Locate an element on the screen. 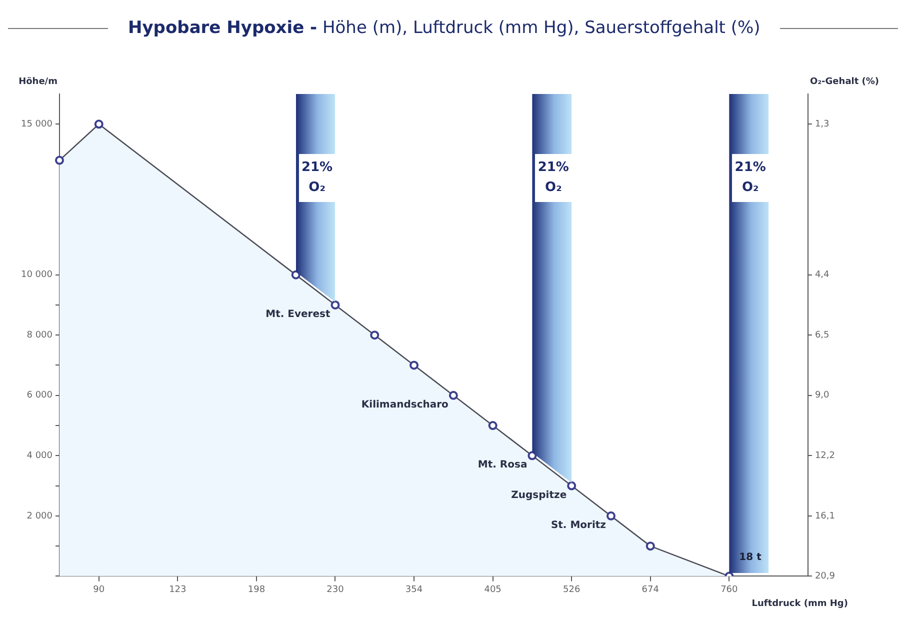 This screenshot has width=906, height=632. y-tick-label: 6 000 is located at coordinates (39, 395).